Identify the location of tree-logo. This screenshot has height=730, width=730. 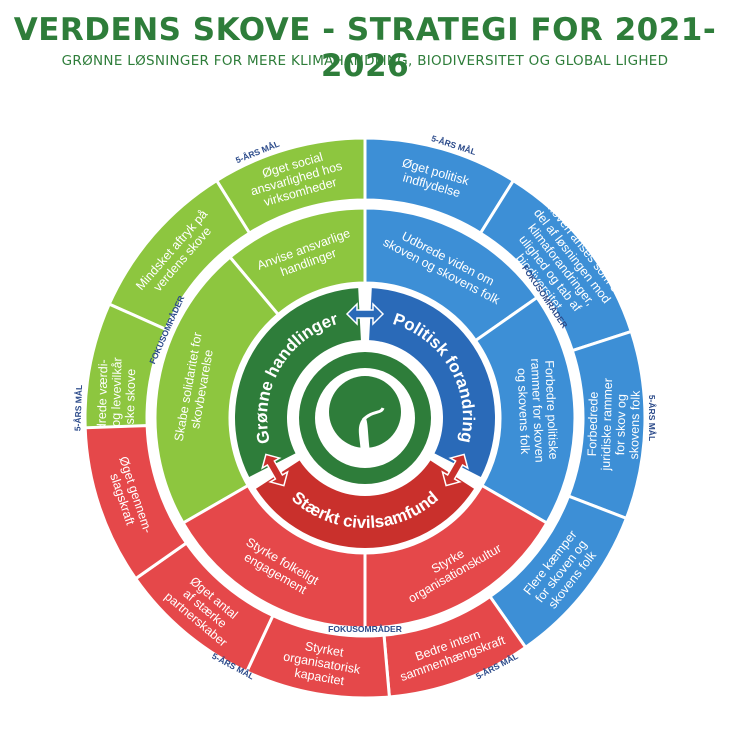
(365, 418).